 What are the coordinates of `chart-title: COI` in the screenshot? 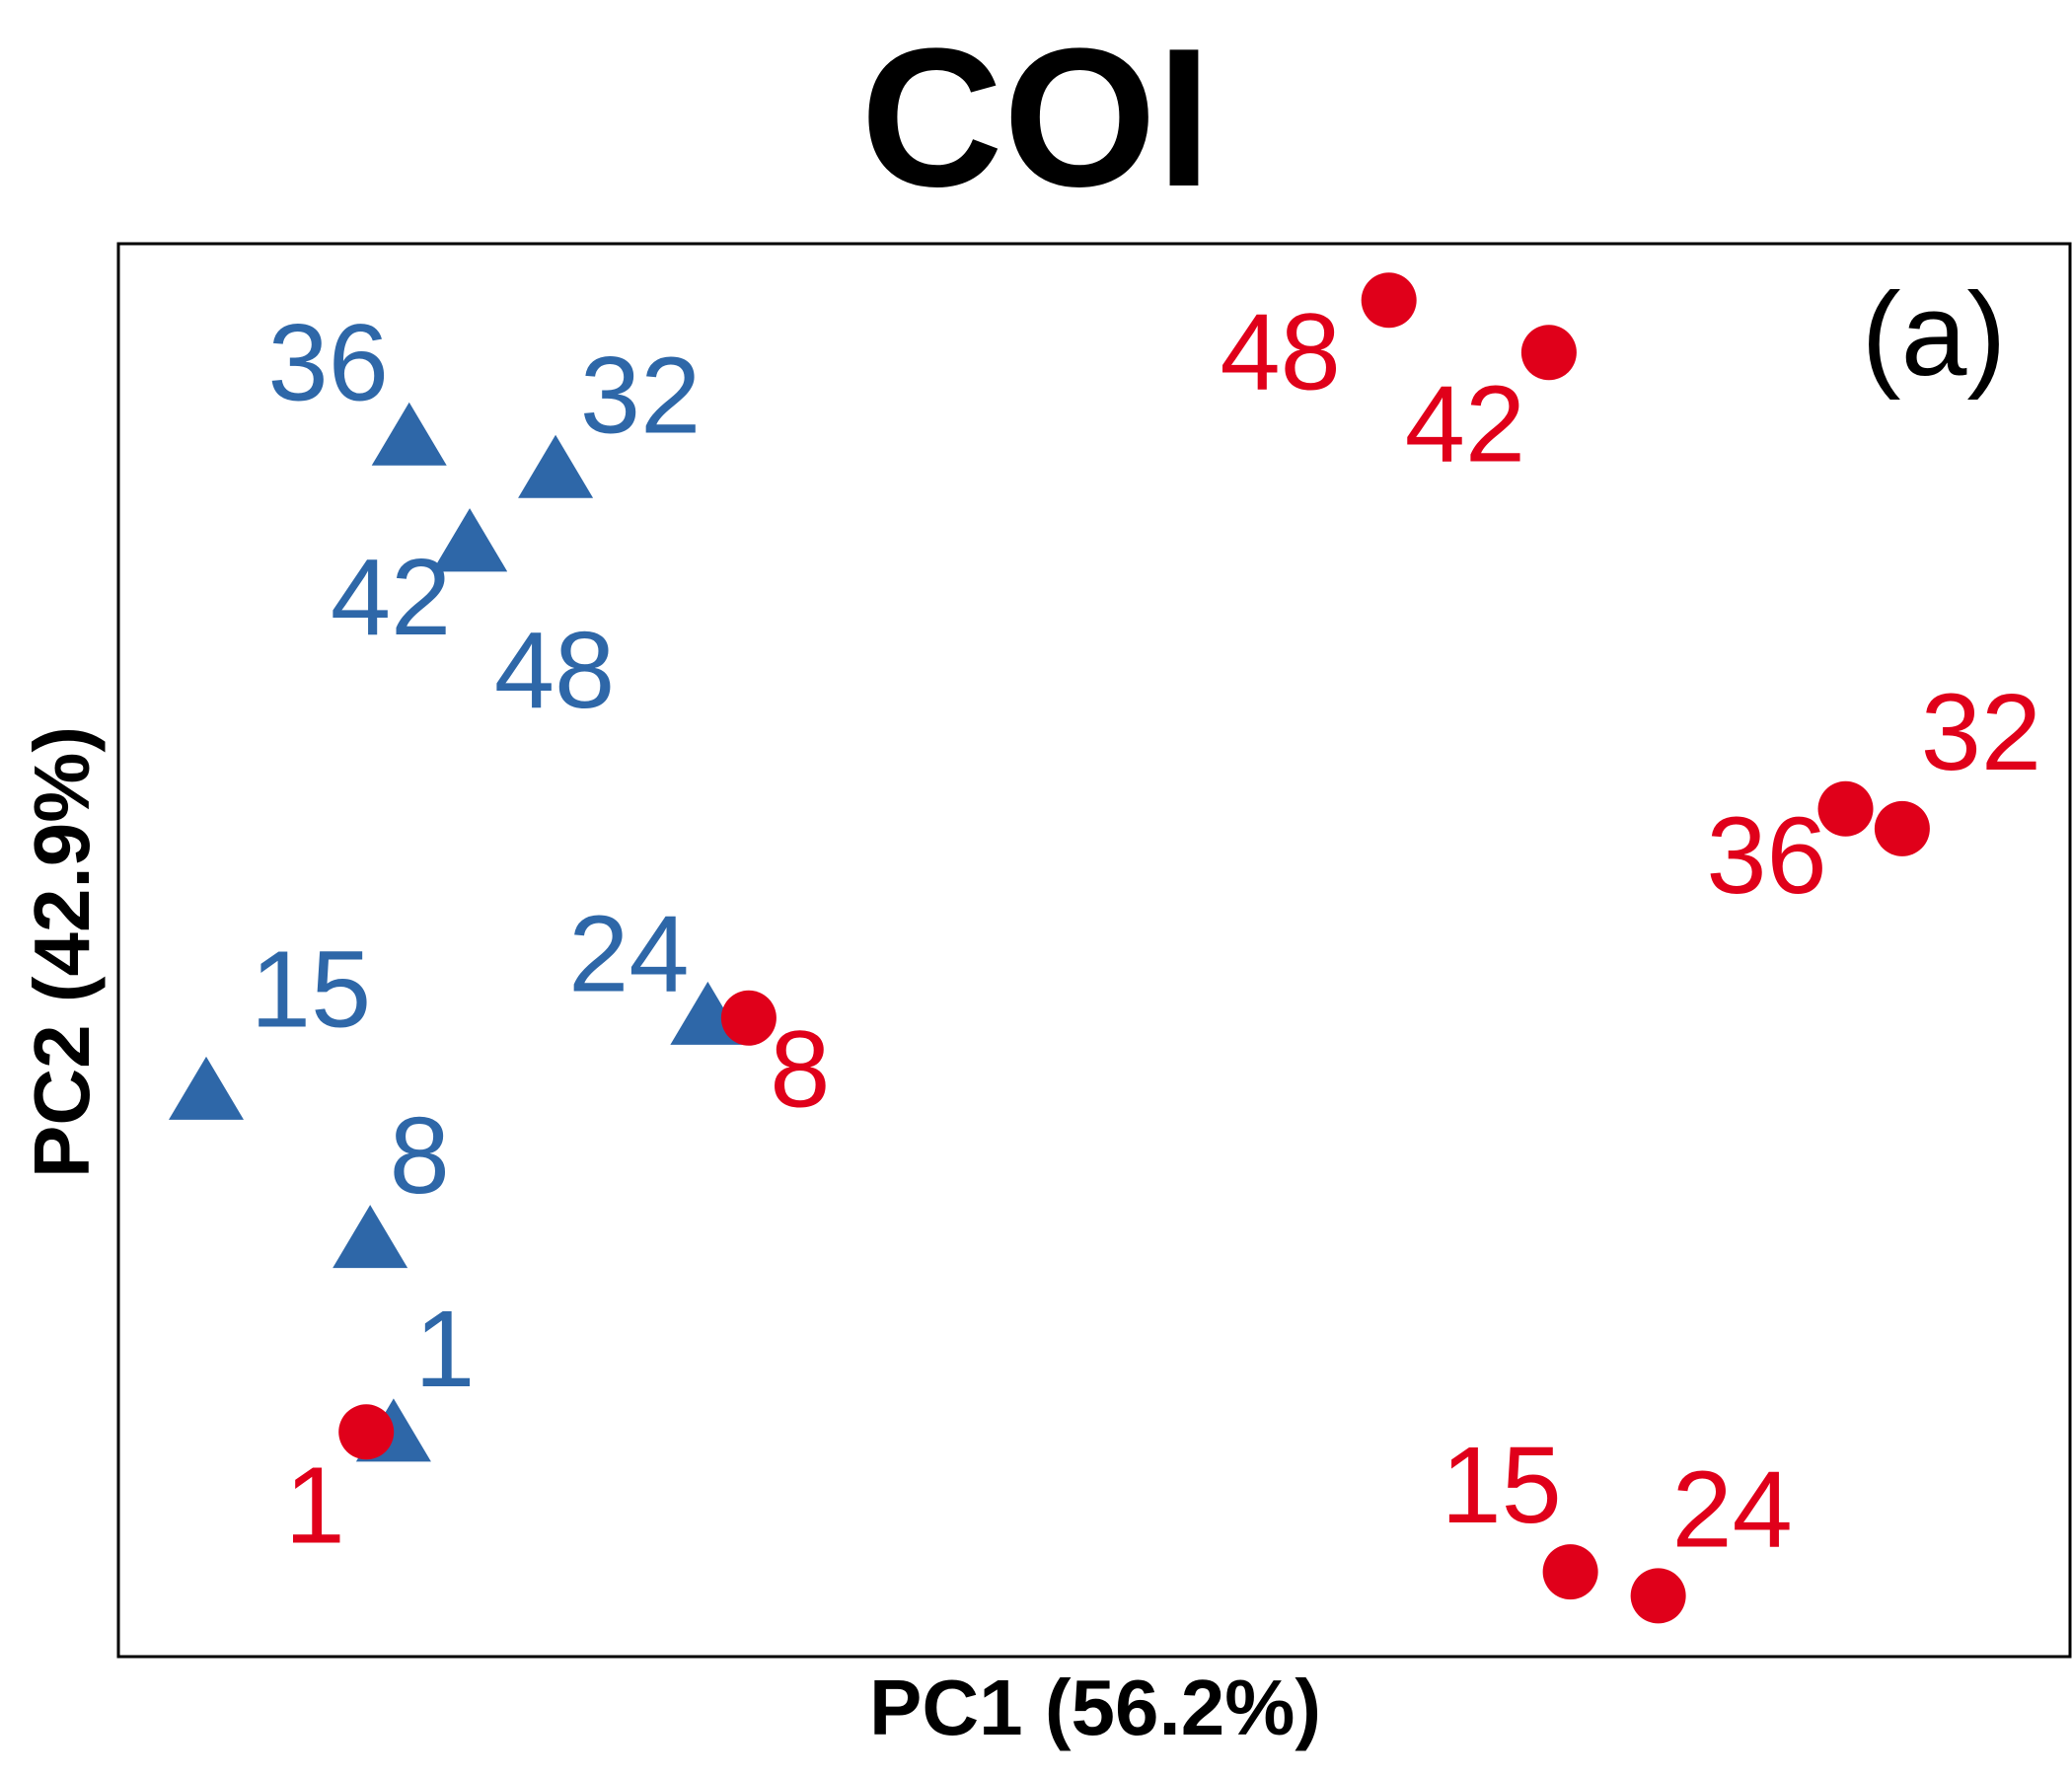 It's located at (1036, 118).